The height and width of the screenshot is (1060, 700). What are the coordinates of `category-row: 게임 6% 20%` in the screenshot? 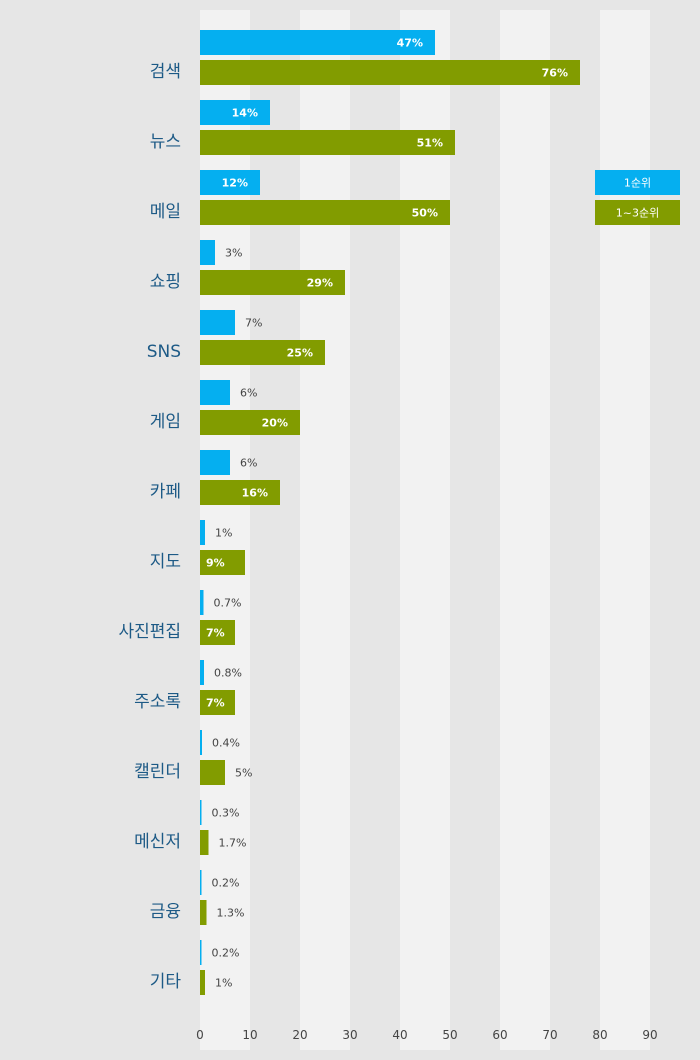 It's located at (225, 407).